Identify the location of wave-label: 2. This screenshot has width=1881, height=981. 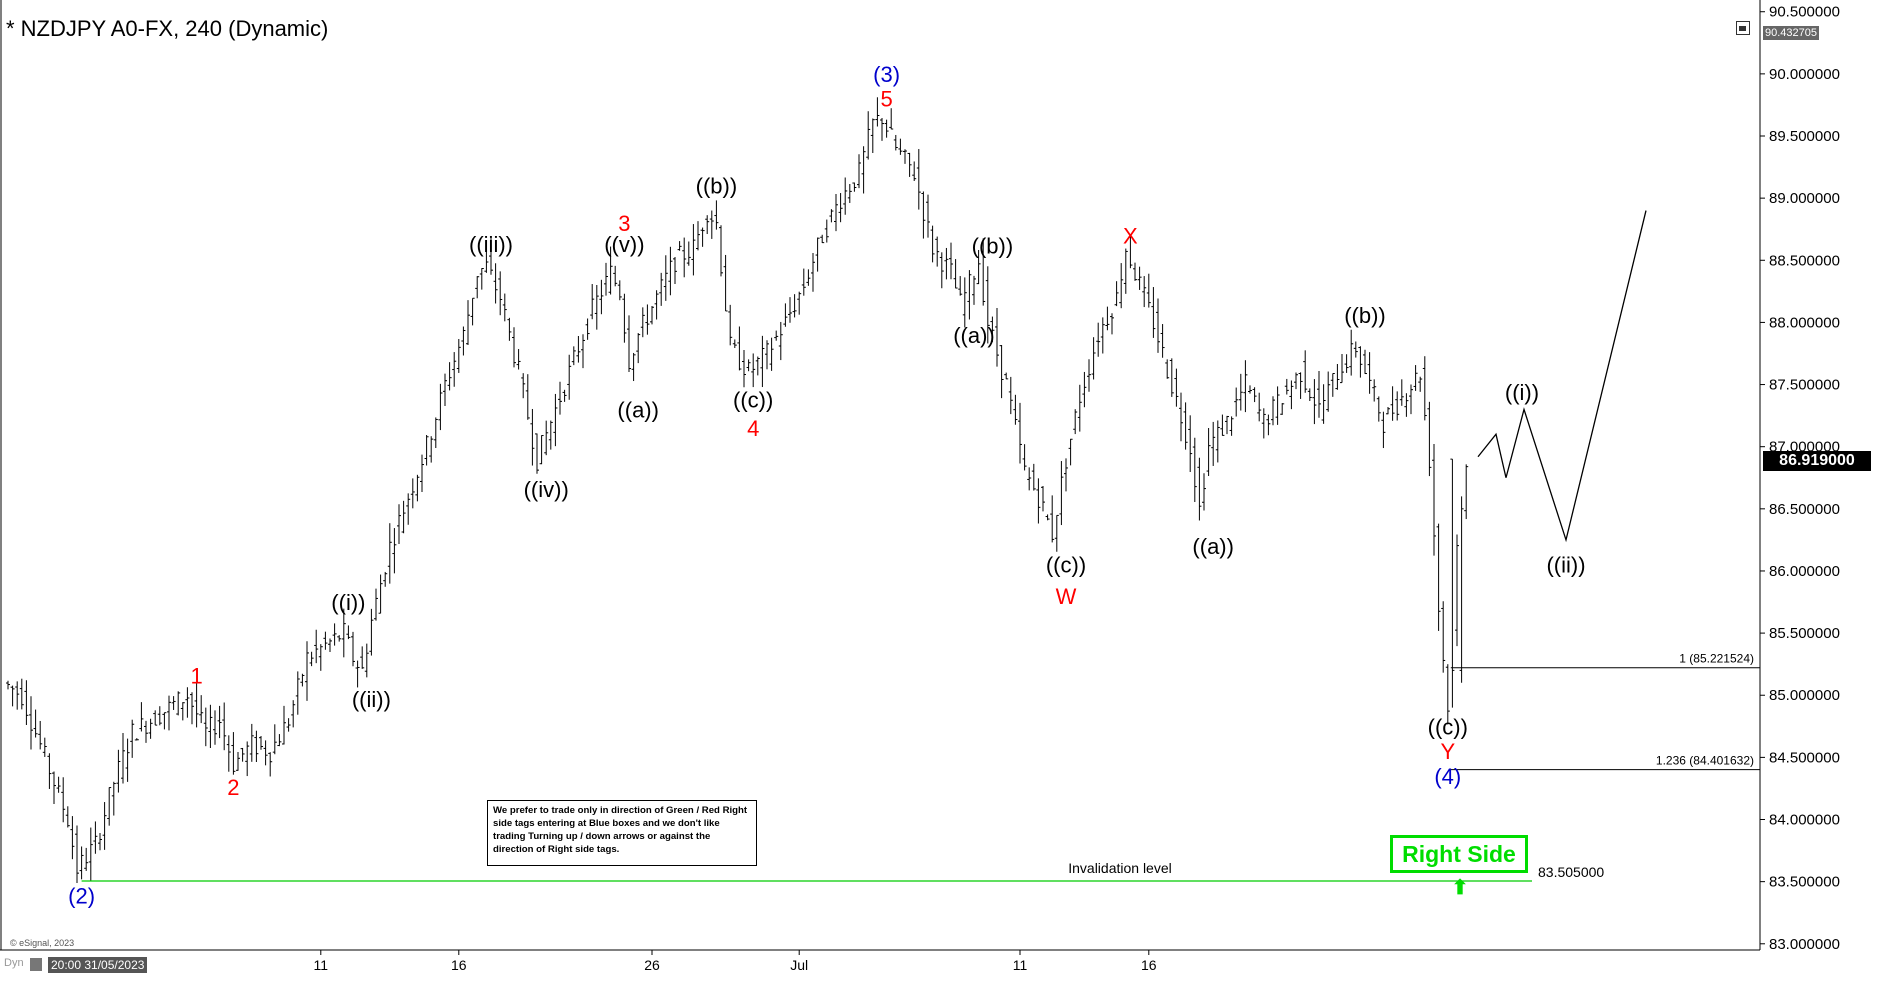
(233, 787).